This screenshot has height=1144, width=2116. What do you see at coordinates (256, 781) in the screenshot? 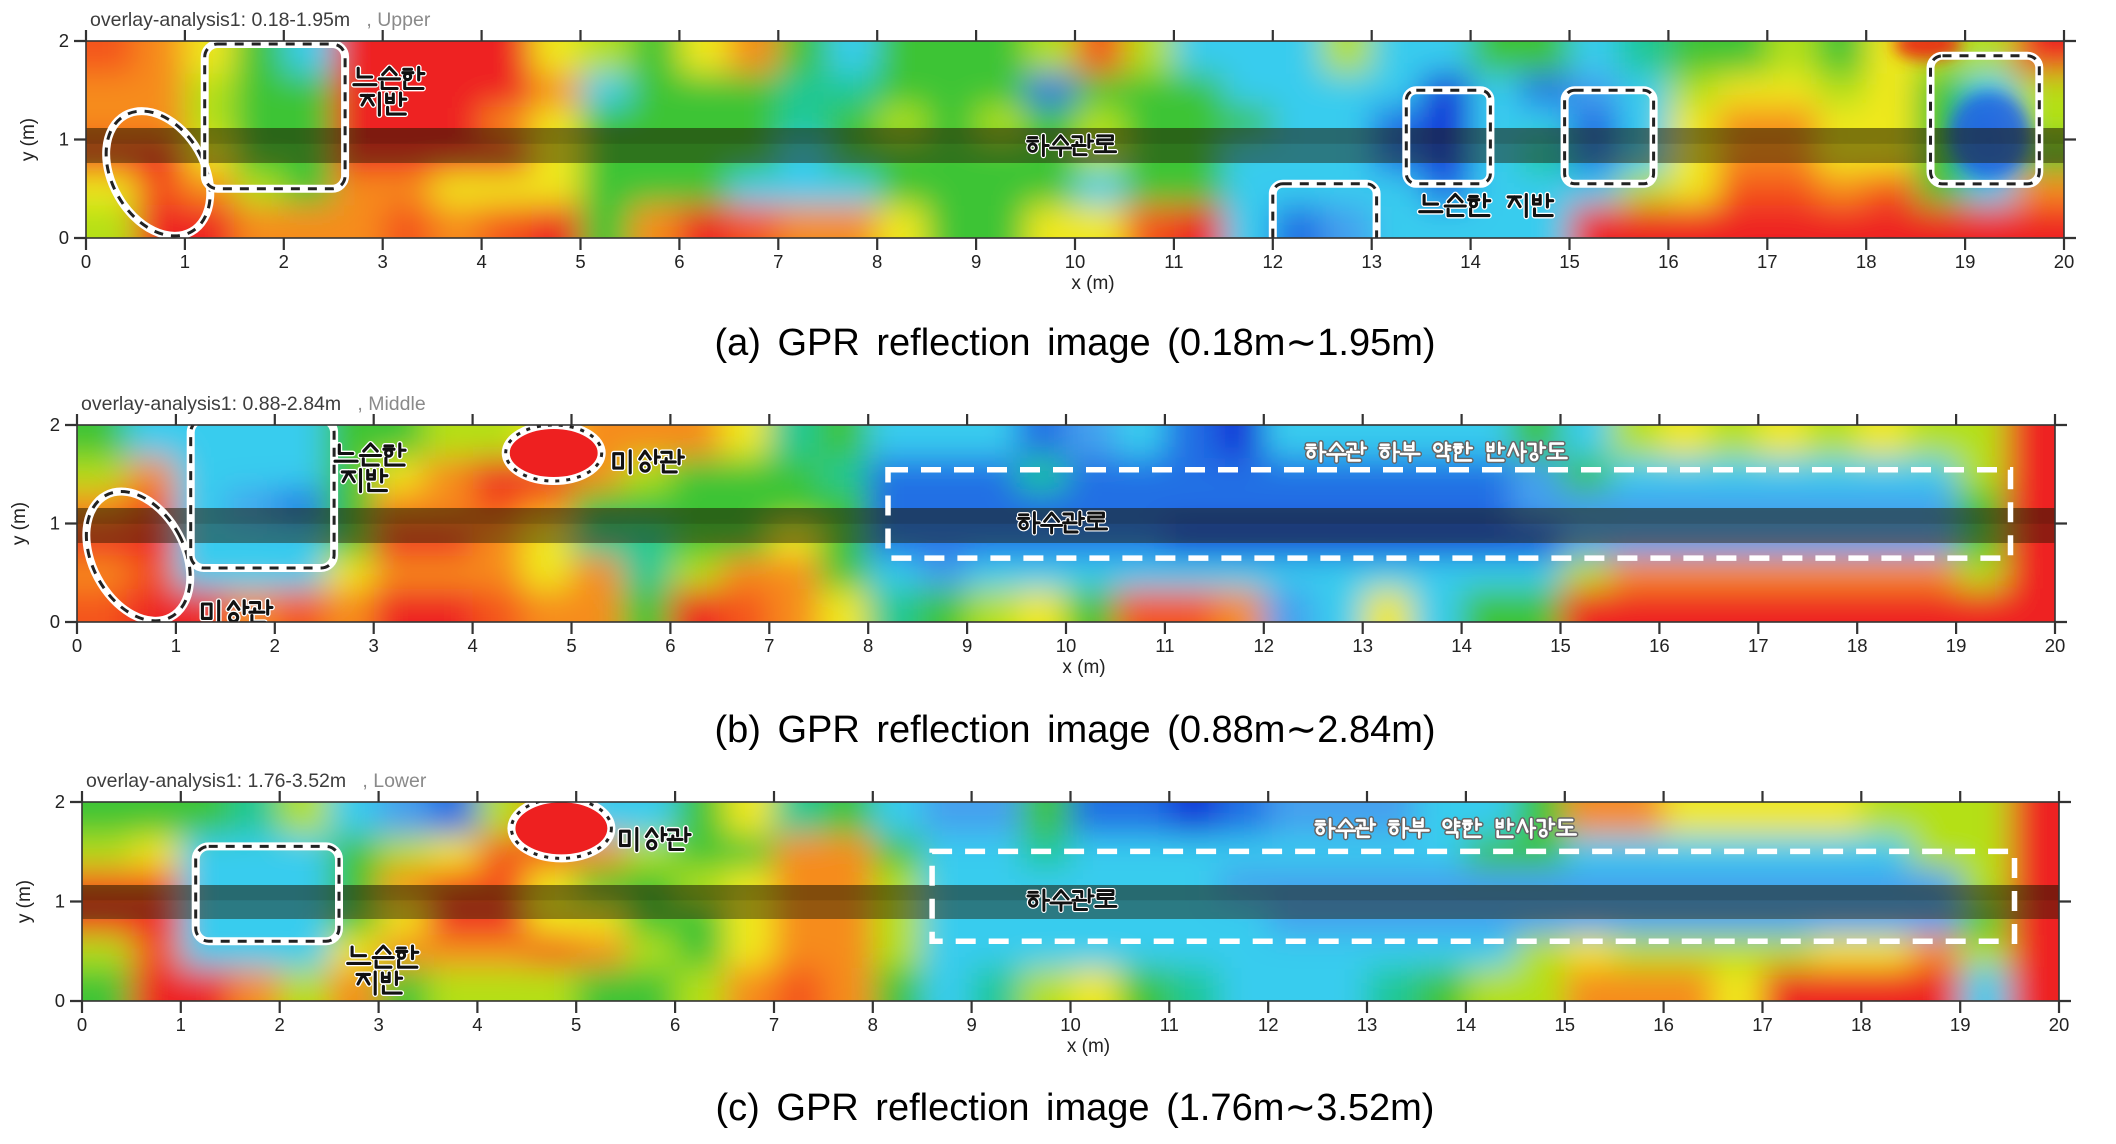
I see `svg-text:overlay-analysis1: 1.76-3.52m: overlay-analysis1: 1.76-3.52m , Lower` at bounding box center [256, 781].